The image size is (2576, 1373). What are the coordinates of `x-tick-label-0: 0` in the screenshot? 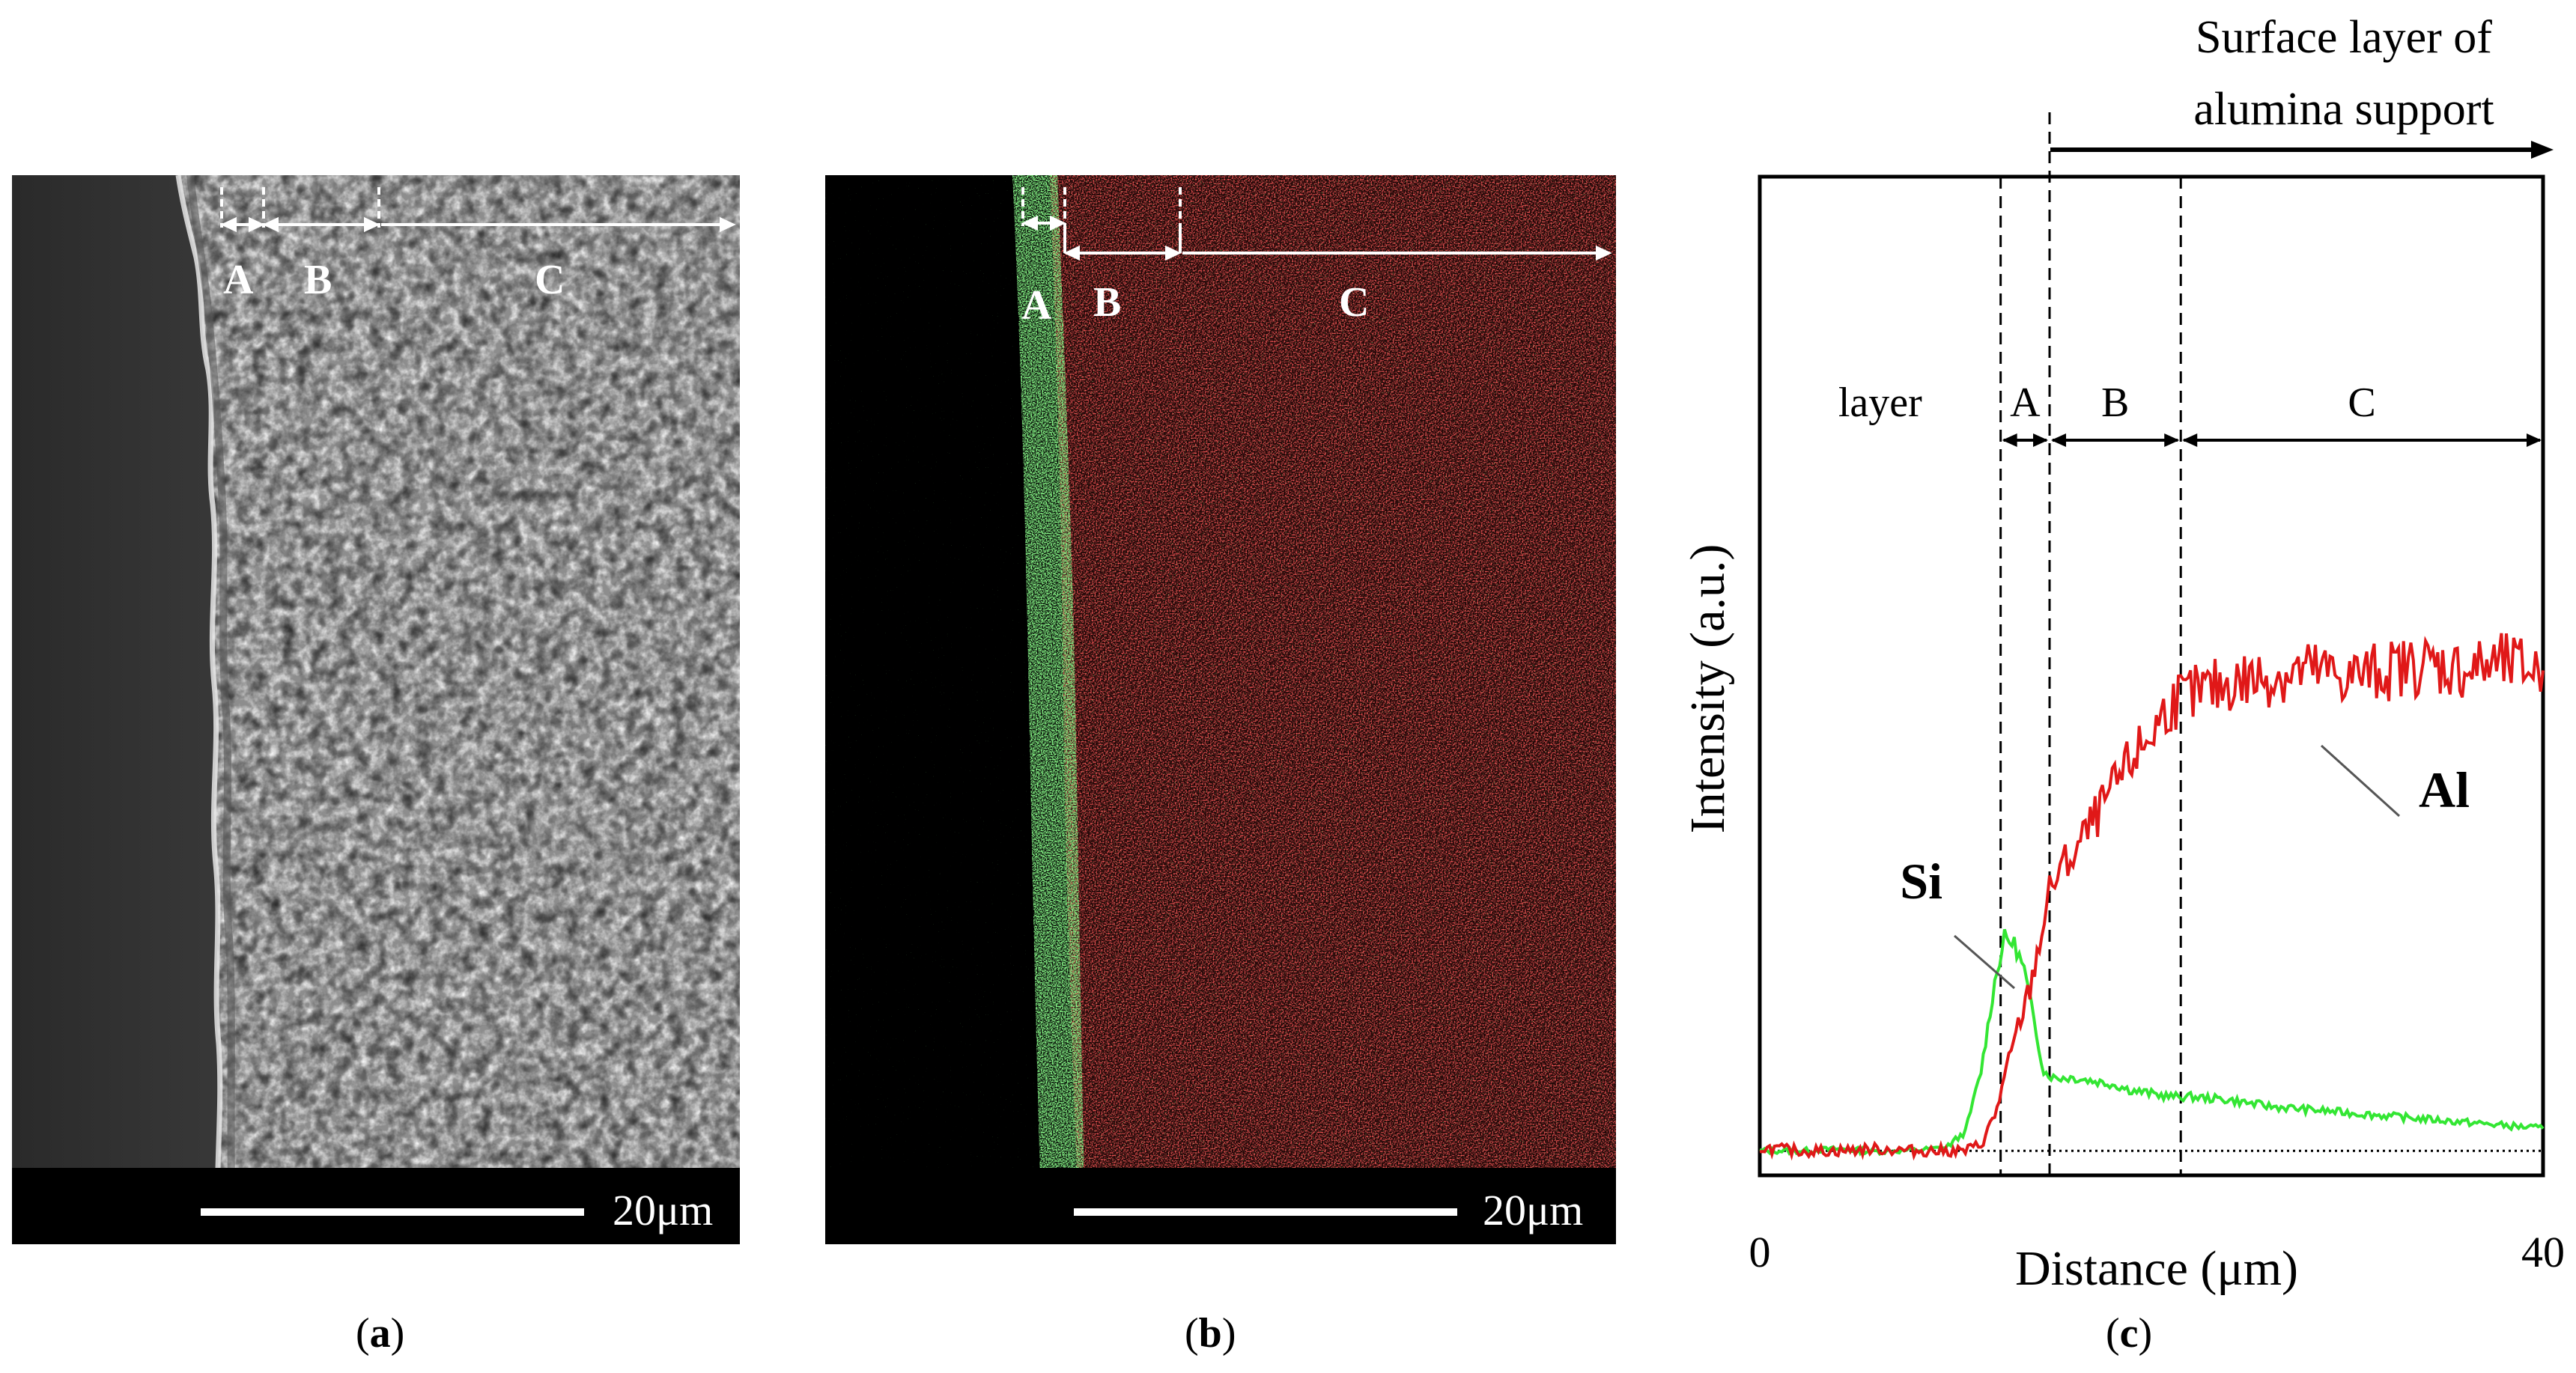 It's located at (1760, 1252).